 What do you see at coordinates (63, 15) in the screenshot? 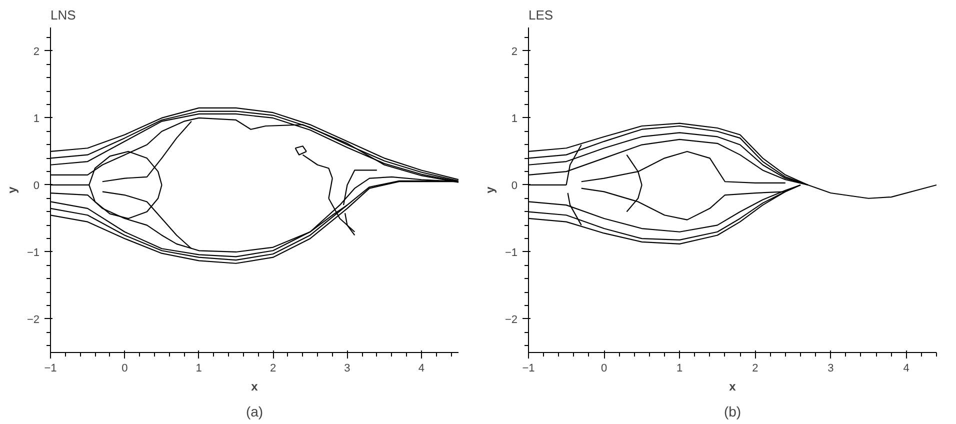
I see `chart-title: LNS` at bounding box center [63, 15].